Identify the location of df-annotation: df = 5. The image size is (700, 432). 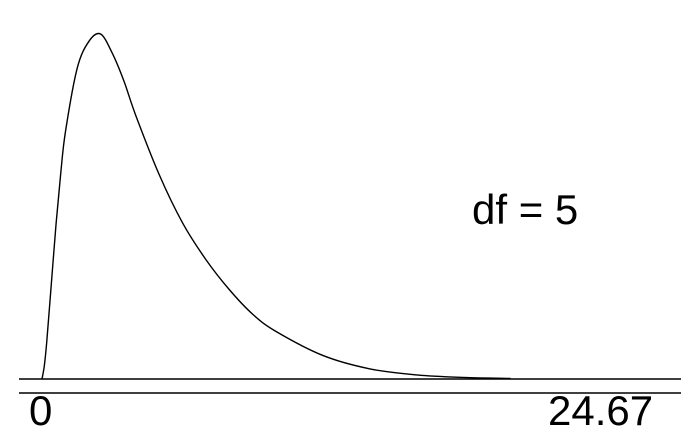
(525, 209).